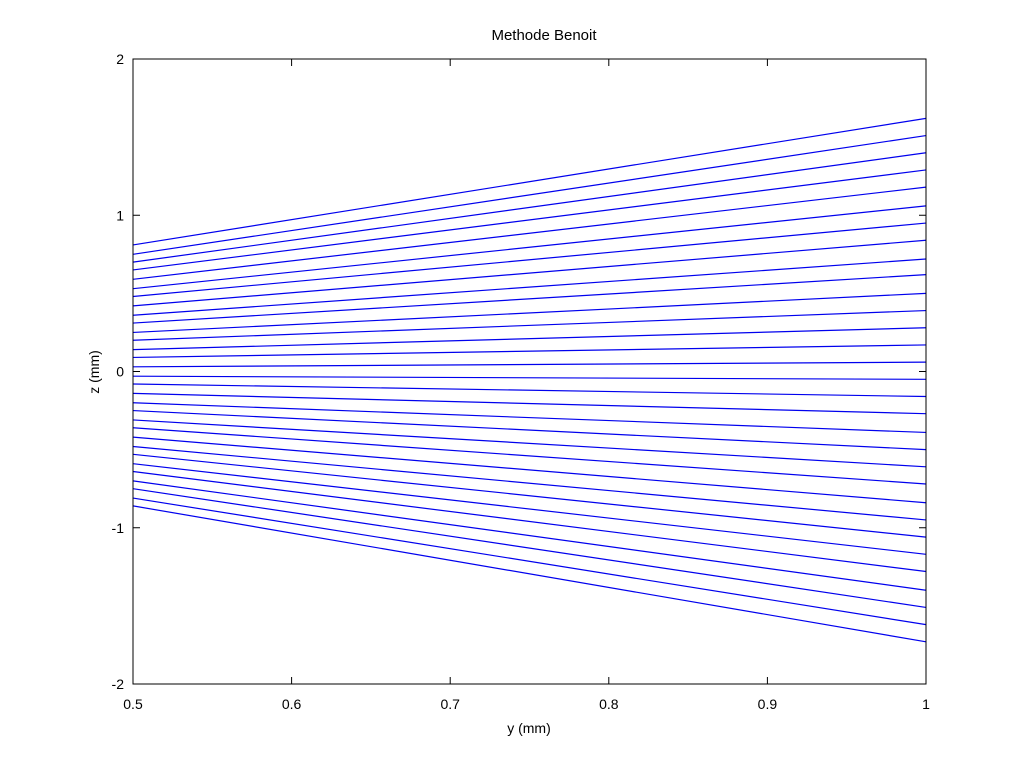  Describe the element at coordinates (926, 704) in the screenshot. I see `x-tick-label: 1` at that location.